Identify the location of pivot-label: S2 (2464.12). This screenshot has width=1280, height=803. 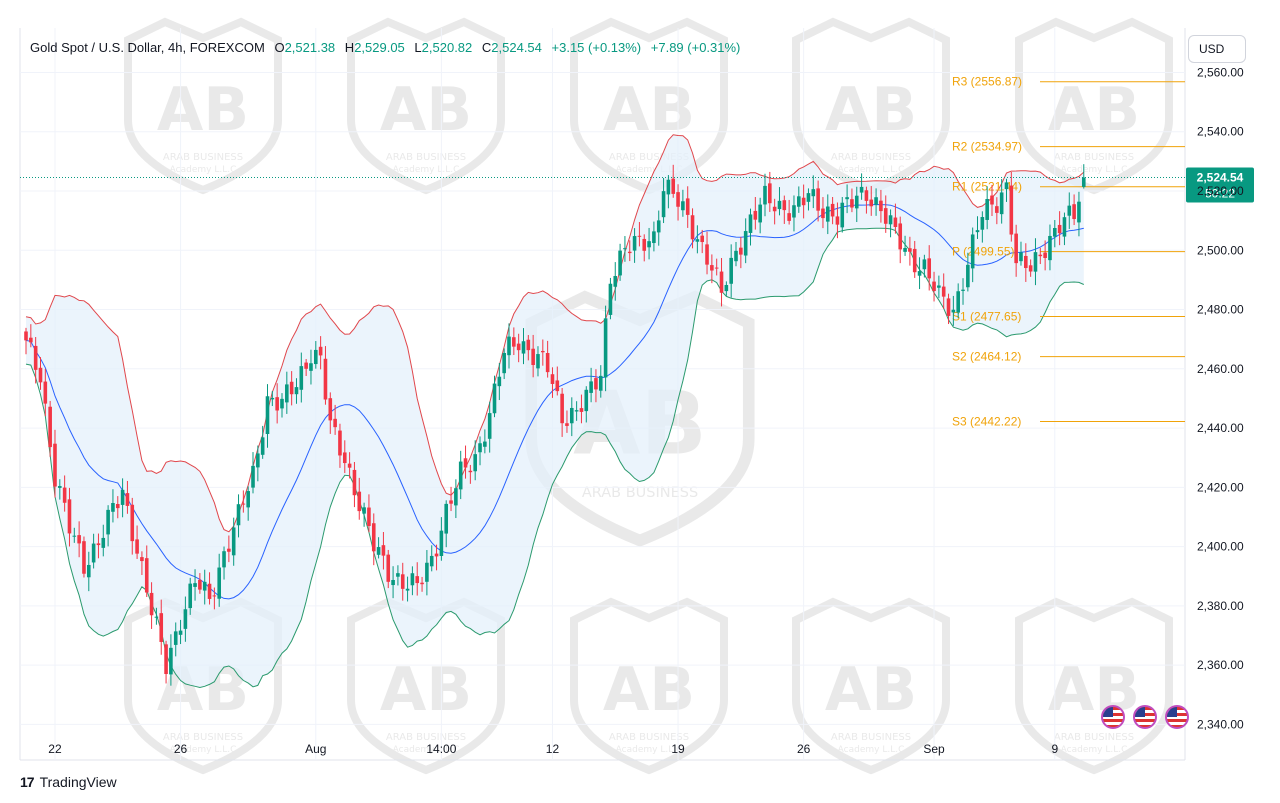
(986, 357).